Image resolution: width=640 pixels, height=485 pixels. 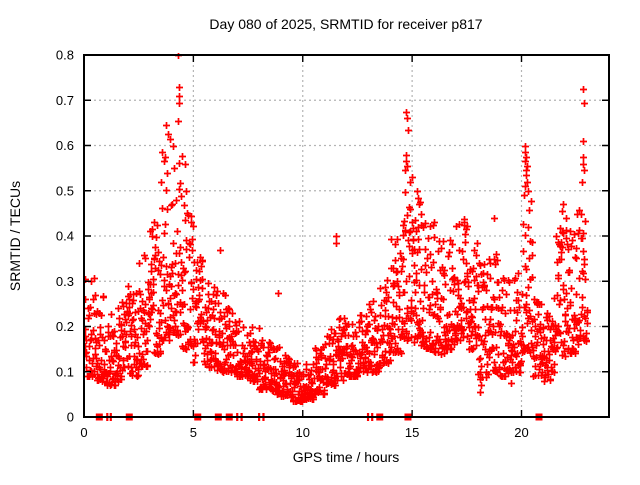 I want to click on x-tick-label: 15, so click(x=412, y=432).